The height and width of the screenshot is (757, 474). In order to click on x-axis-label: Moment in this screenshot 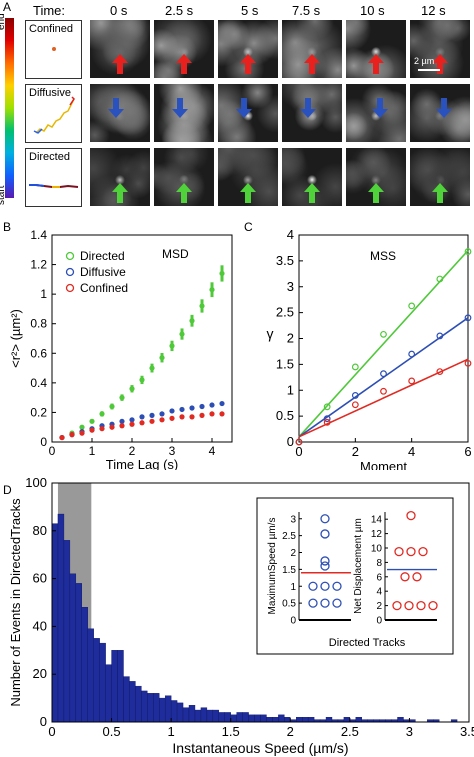, I will do `click(383, 464)`.